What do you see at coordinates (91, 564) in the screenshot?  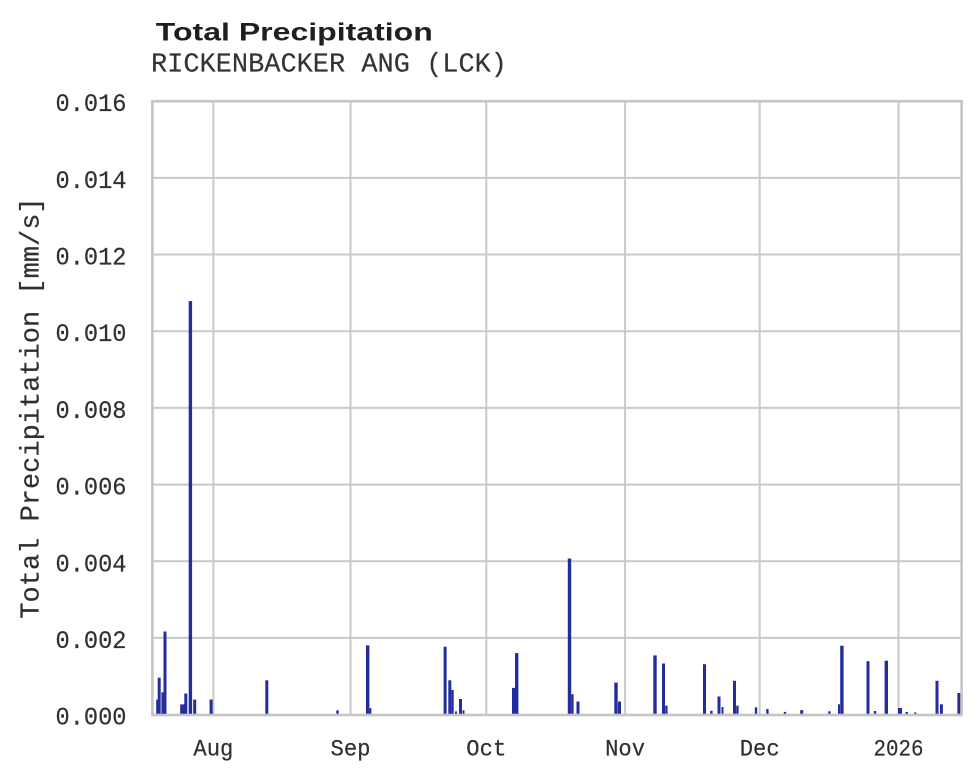 I see `svg-text: 0.004` at bounding box center [91, 564].